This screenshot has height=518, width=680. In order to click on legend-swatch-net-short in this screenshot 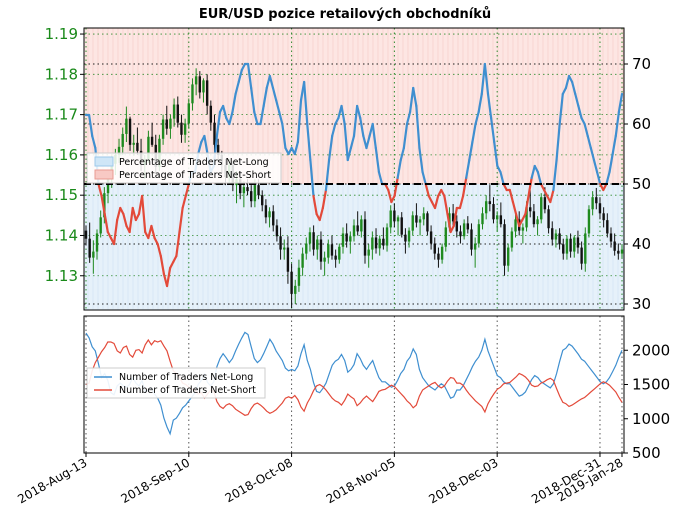, I will do `click(104, 174)`.